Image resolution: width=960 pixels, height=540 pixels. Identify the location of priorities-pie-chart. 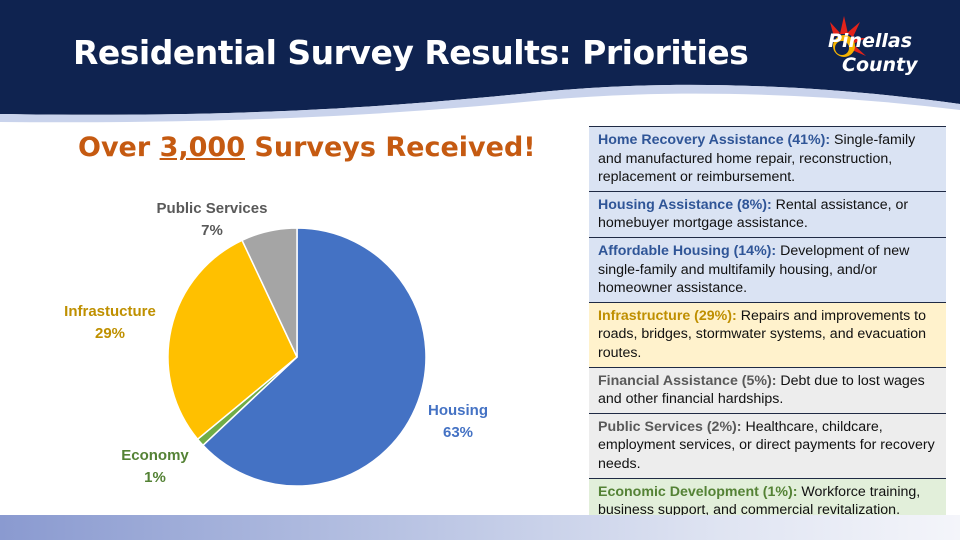
(297, 357).